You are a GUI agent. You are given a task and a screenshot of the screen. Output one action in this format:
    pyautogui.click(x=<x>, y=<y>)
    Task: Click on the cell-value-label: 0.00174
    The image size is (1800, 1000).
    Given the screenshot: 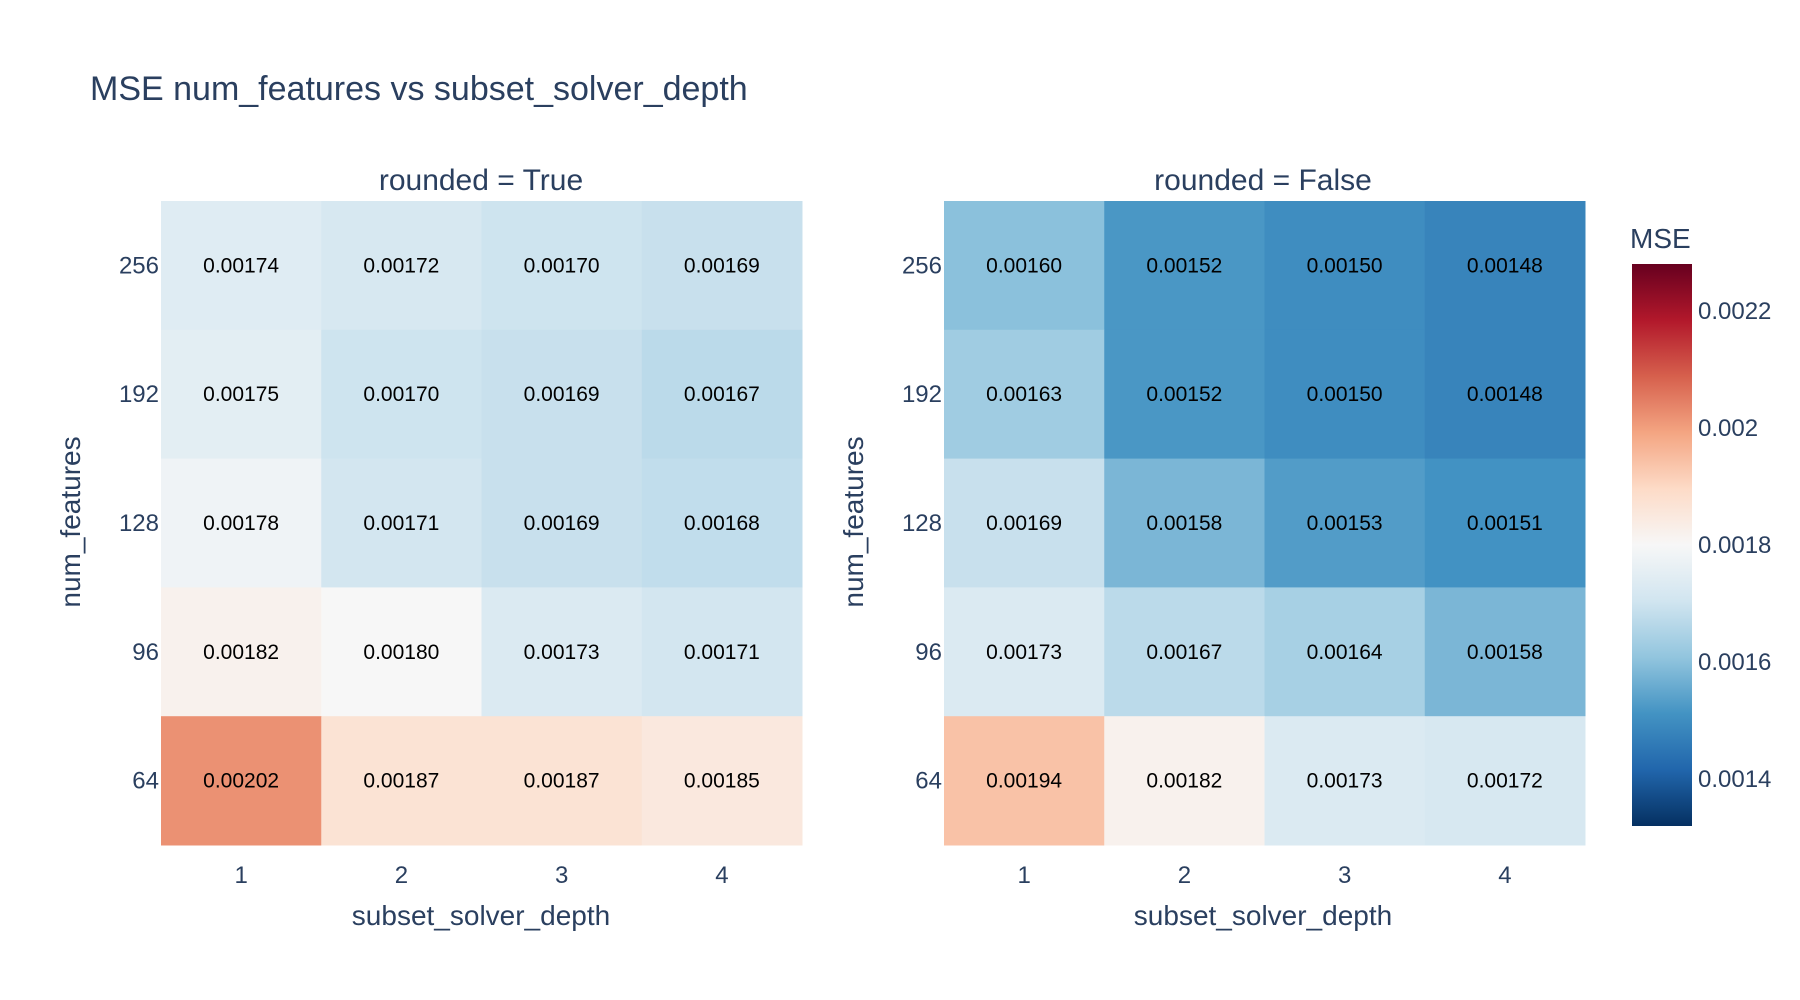 What is the action you would take?
    pyautogui.click(x=241, y=265)
    